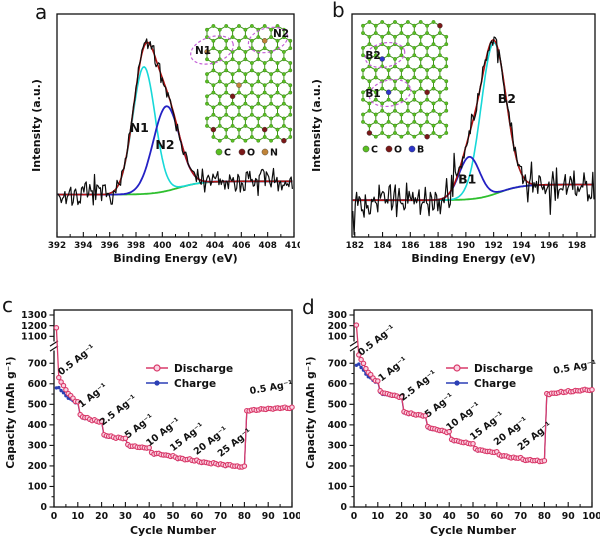 The width and height of the screenshot is (600, 546). Describe the element at coordinates (34, 326) in the screenshot. I see `svg-text: 1200` at that location.